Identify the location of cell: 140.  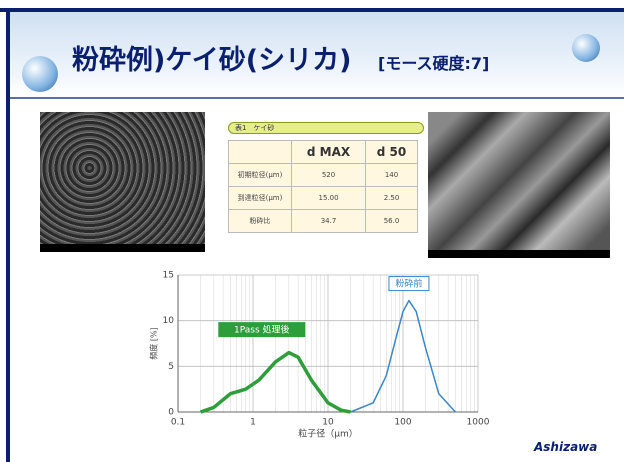
(391, 175).